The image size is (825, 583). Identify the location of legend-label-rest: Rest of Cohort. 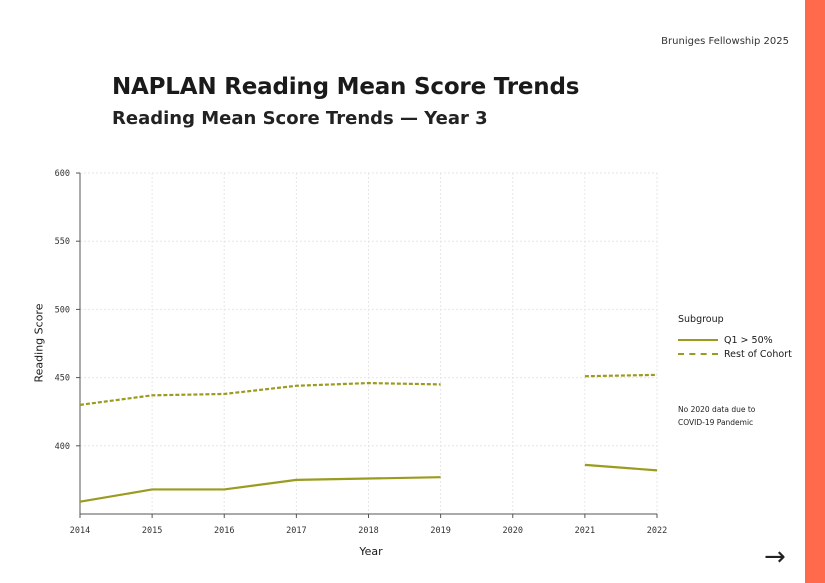
(758, 354).